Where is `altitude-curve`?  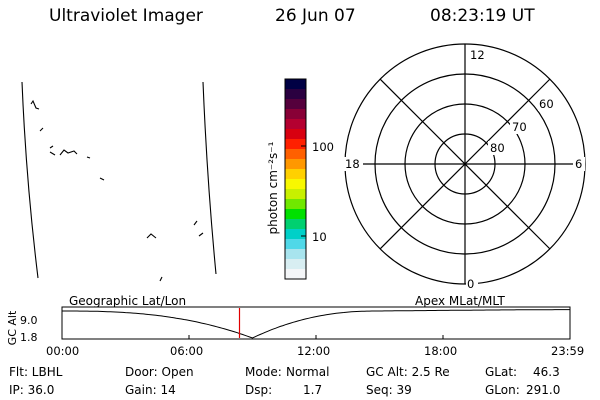
altitude-curve is located at coordinates (316, 324).